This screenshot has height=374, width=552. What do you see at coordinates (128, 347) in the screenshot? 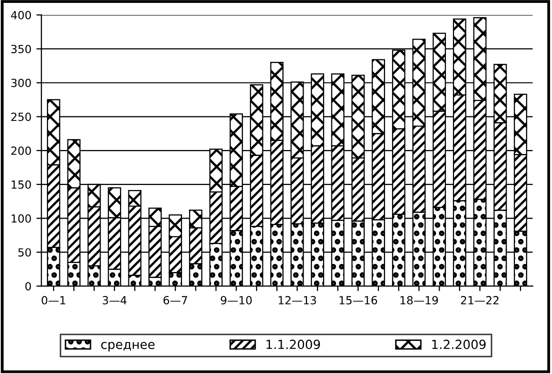
I see `legend-label: среднее` at bounding box center [128, 347].